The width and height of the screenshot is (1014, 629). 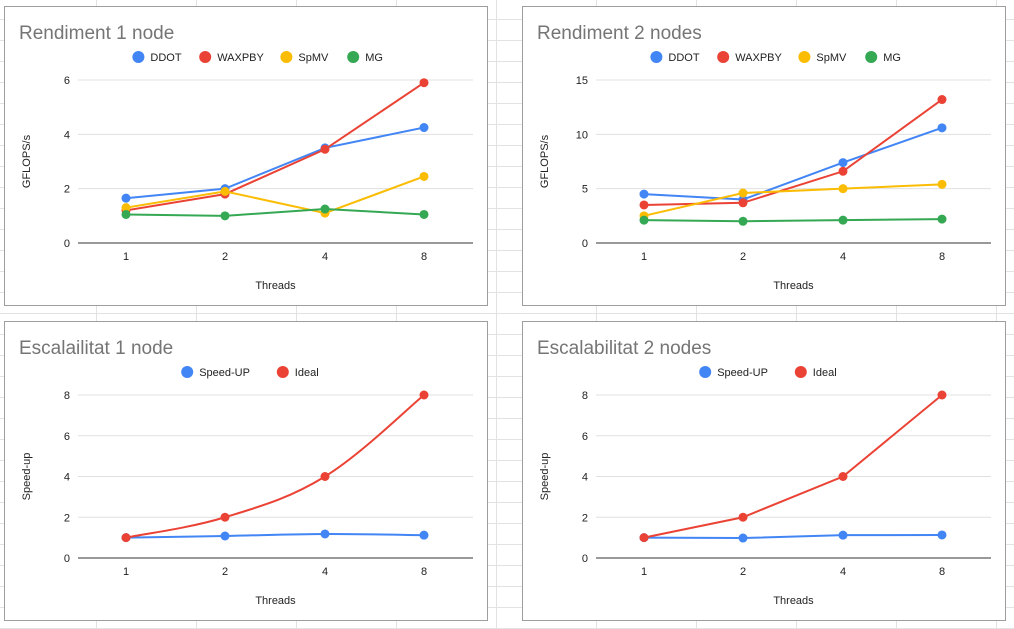 What do you see at coordinates (793, 163) in the screenshot?
I see `series-line-ddot` at bounding box center [793, 163].